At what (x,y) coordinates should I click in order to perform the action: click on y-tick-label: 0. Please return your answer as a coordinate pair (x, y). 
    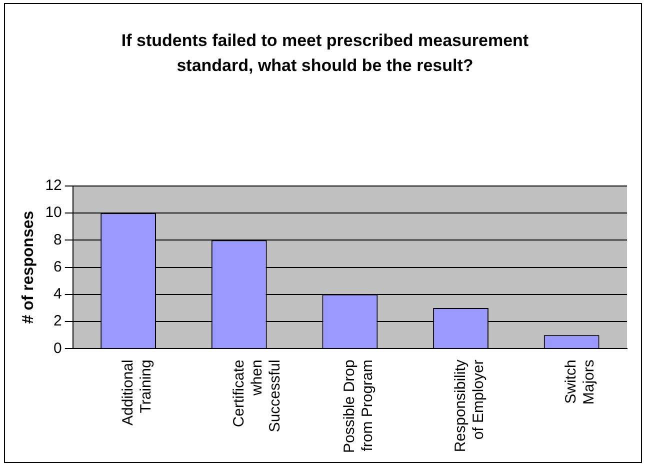
    Looking at the image, I should click on (58, 348).